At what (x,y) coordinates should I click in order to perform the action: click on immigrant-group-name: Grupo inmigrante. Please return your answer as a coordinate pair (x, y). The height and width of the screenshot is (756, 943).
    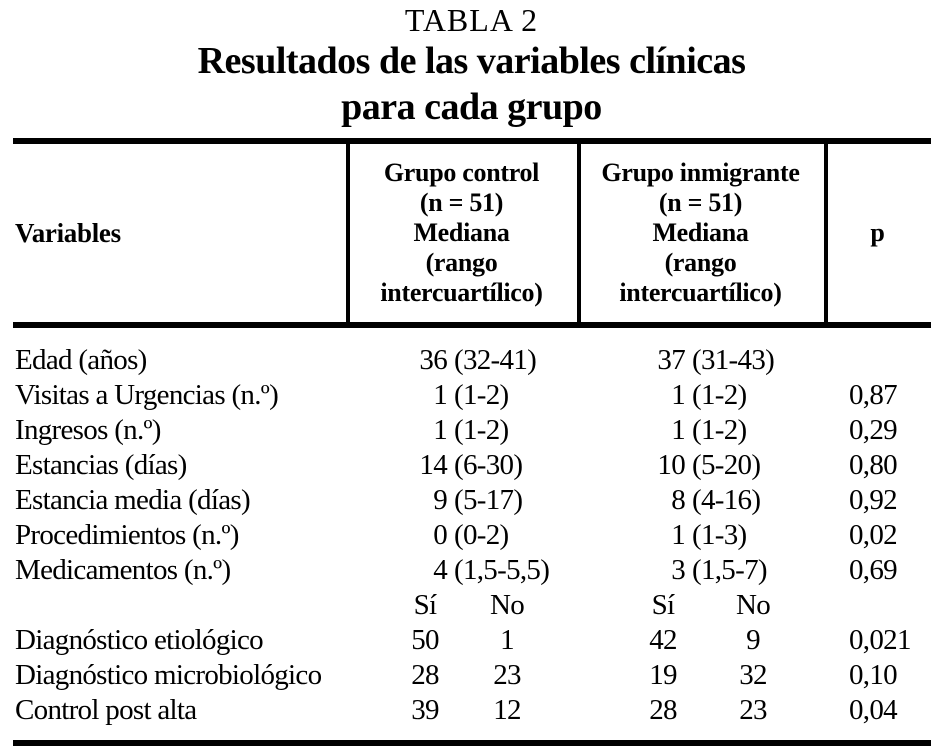
    Looking at the image, I should click on (700, 172).